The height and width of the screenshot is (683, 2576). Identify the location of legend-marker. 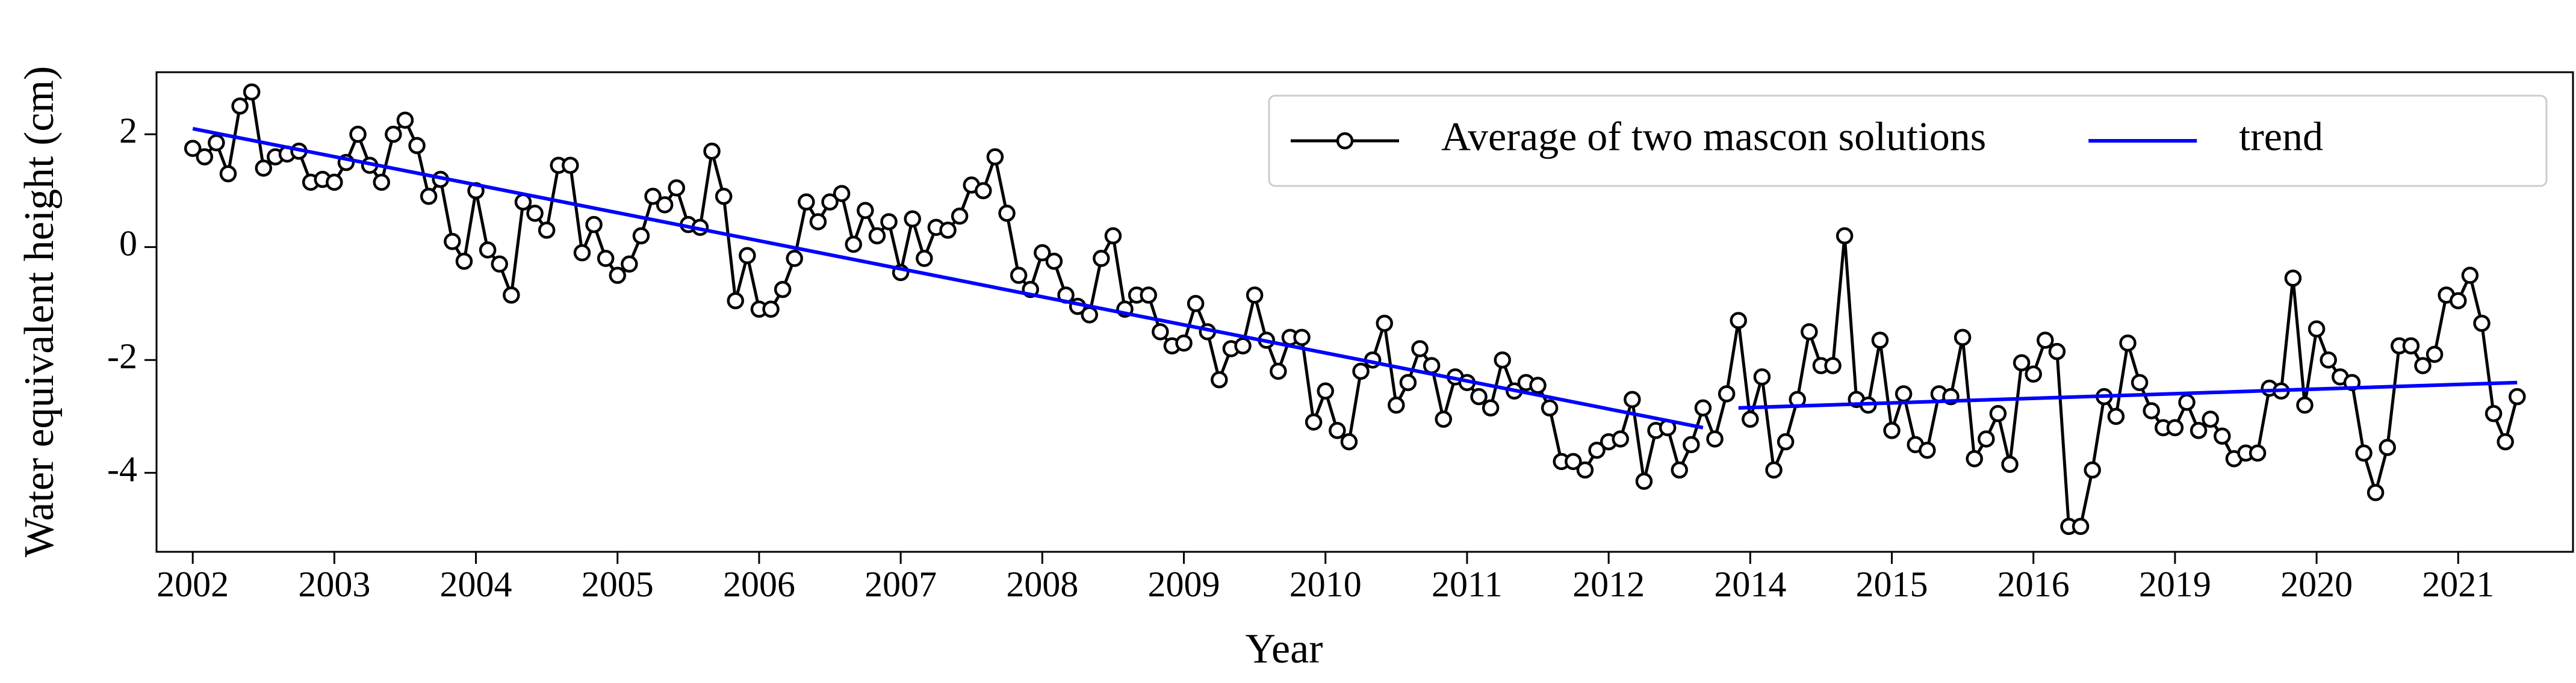
(1345, 141).